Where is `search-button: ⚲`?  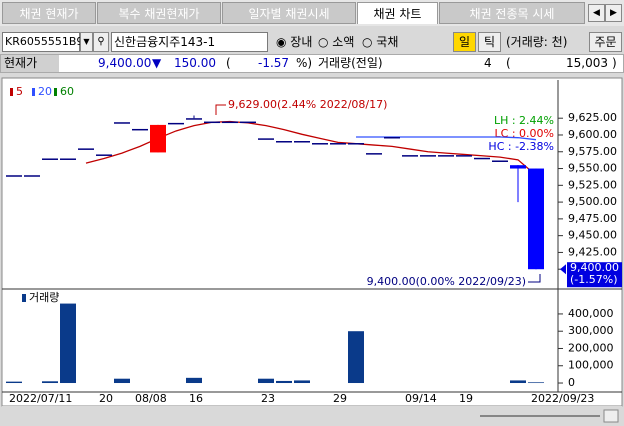 search-button: ⚲ is located at coordinates (101, 42).